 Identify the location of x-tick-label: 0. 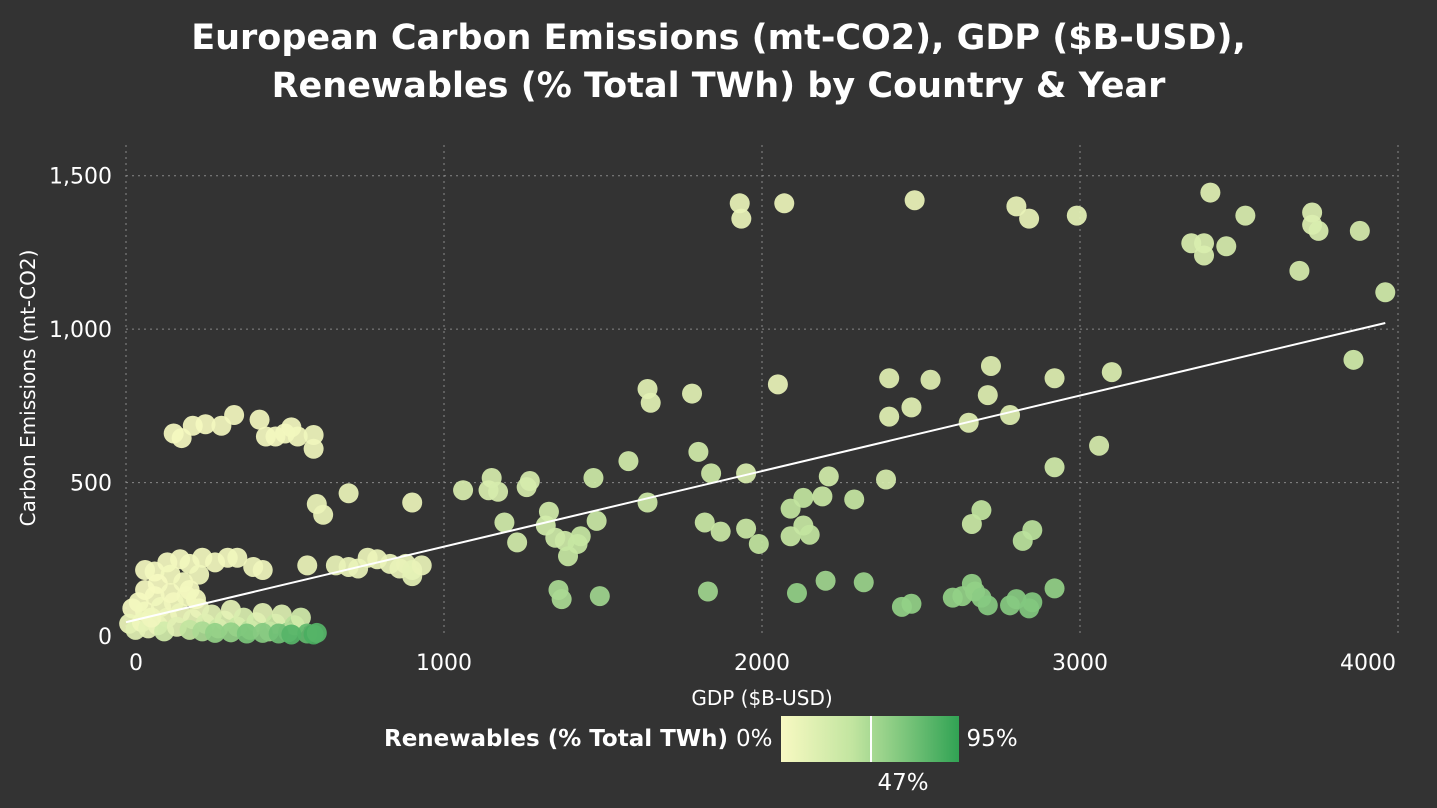
(136, 663).